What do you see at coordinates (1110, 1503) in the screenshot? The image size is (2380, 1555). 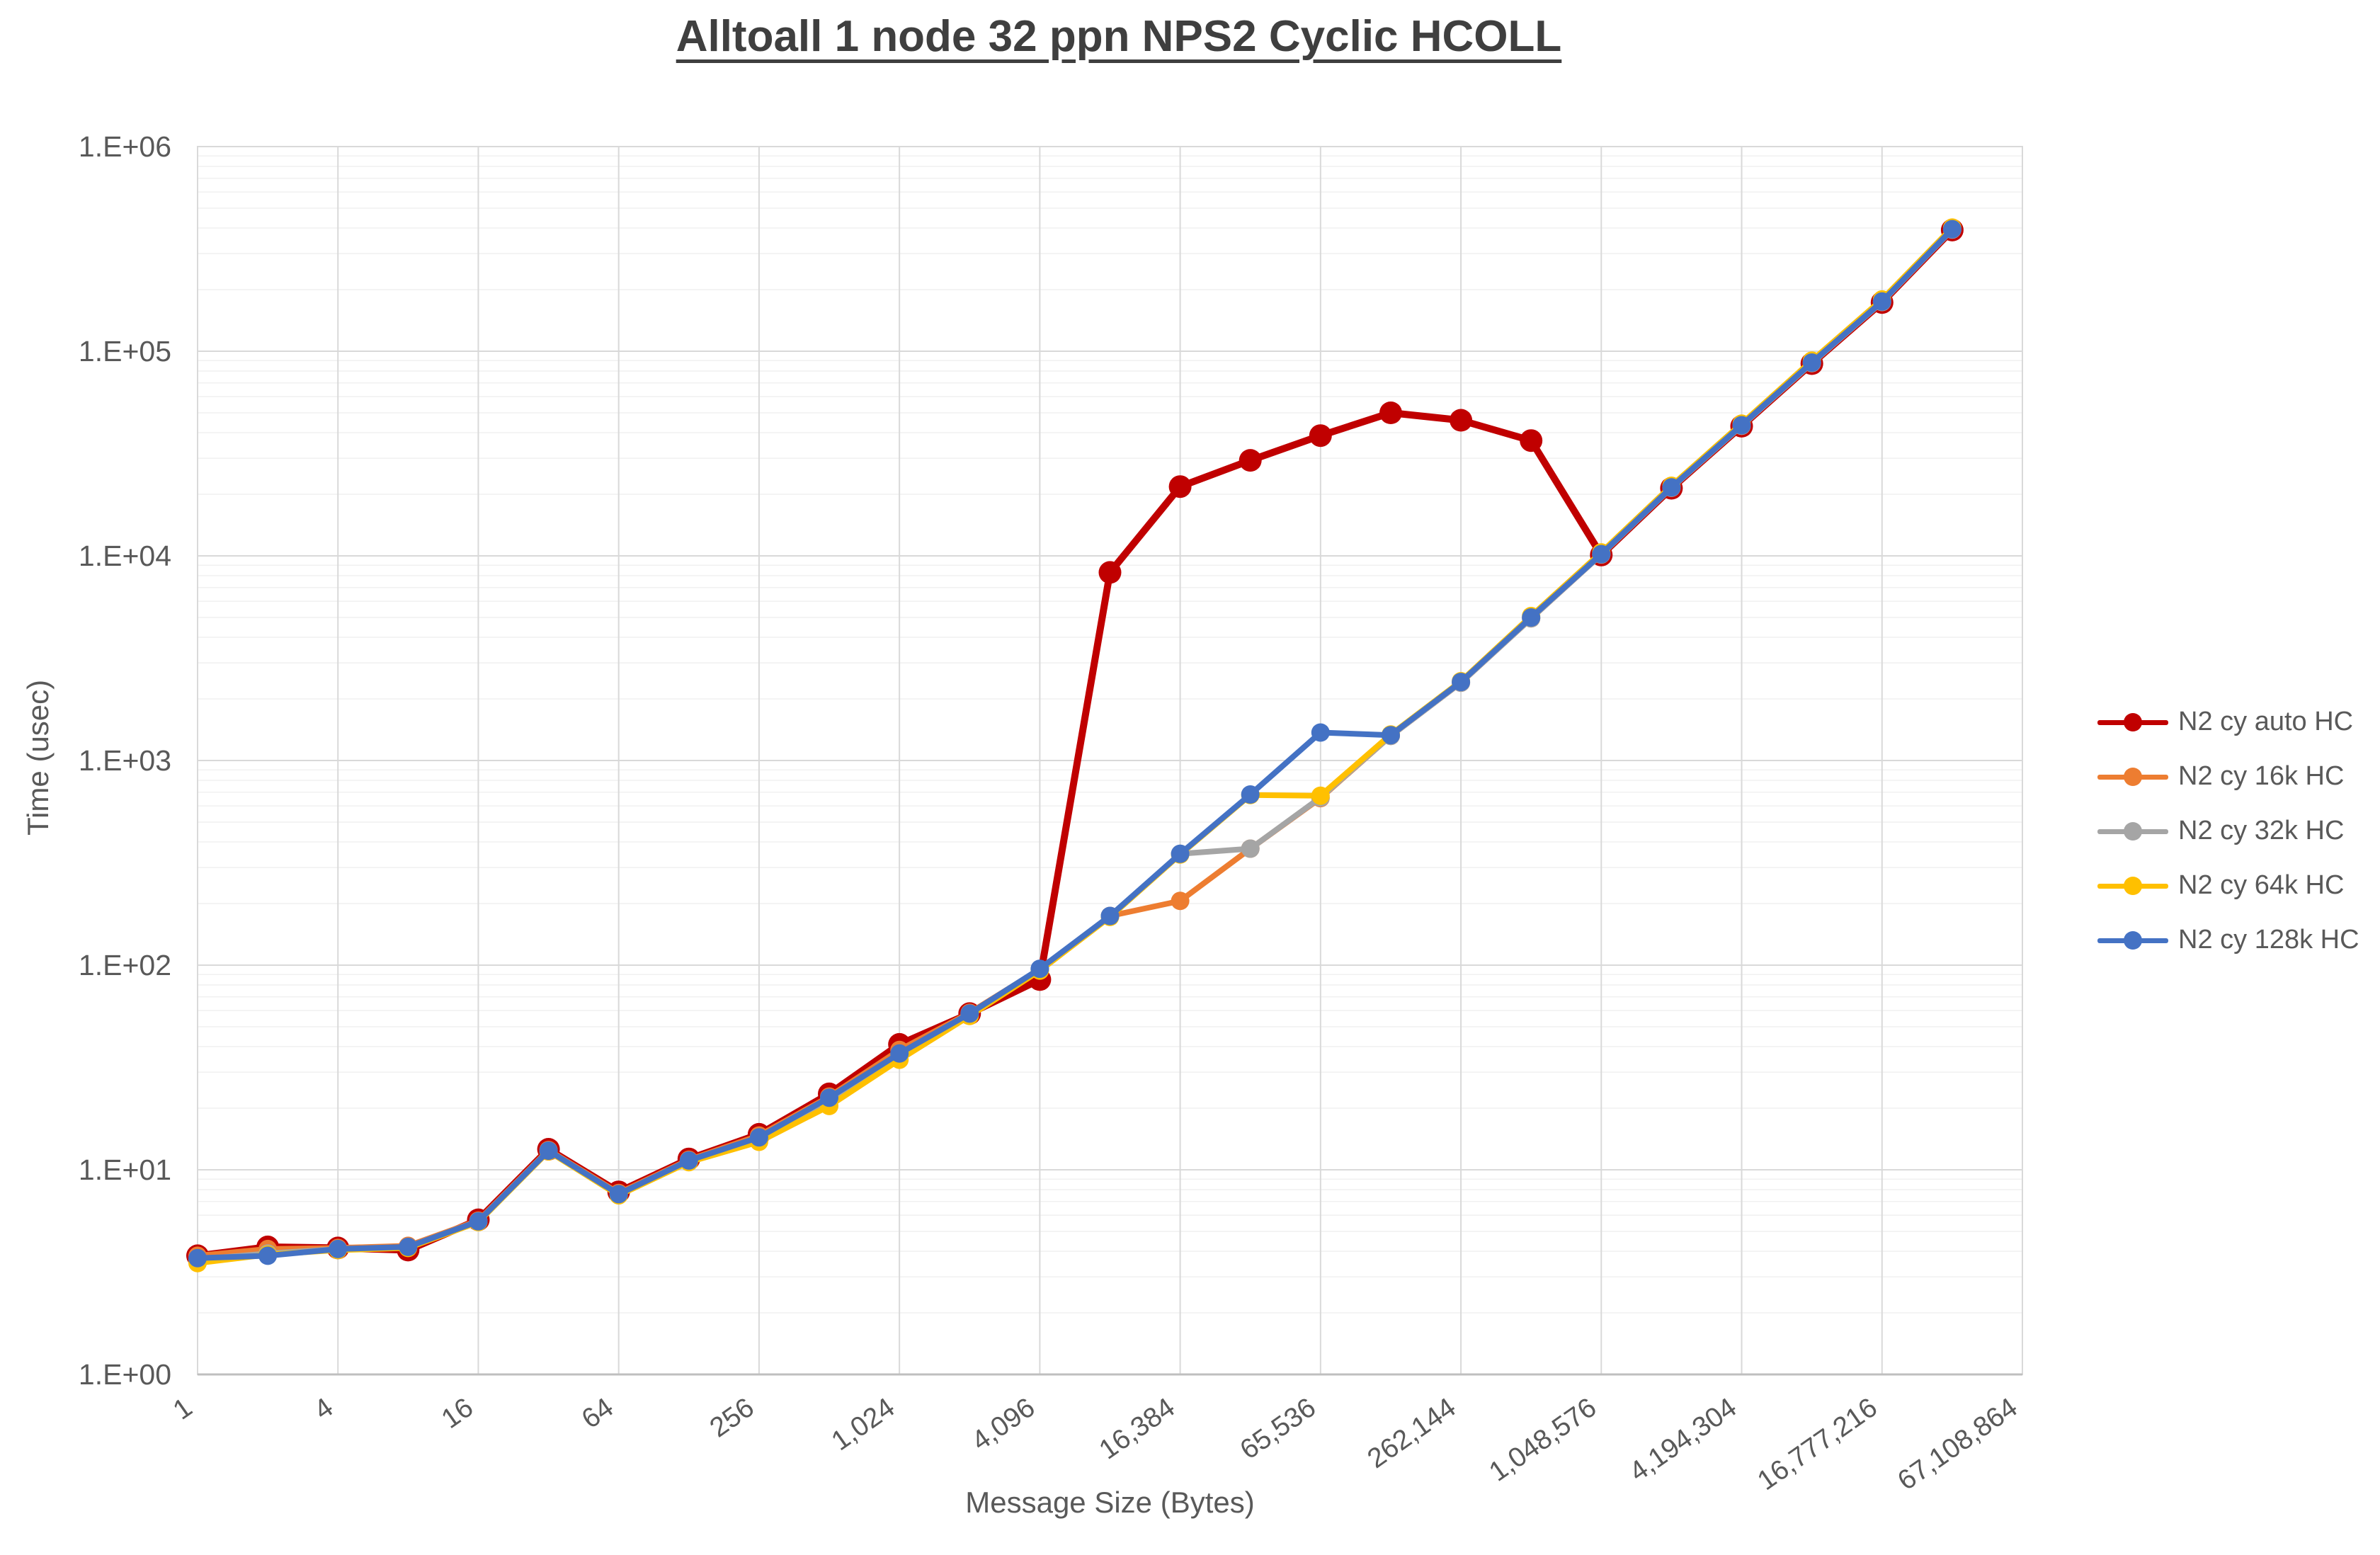 I see `x-axis-title: Message Size (Bytes)` at bounding box center [1110, 1503].